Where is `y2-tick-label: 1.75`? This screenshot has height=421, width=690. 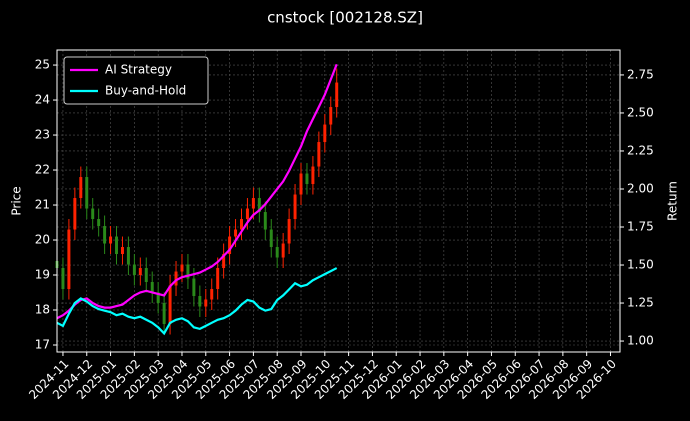
y2-tick-label: 1.75 is located at coordinates (640, 227).